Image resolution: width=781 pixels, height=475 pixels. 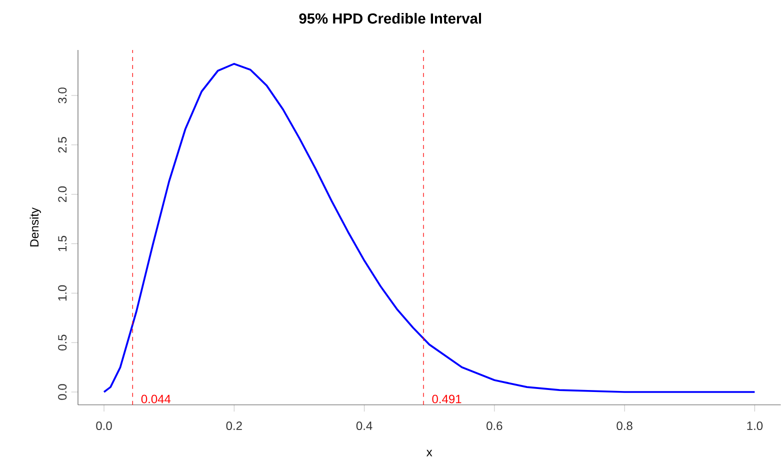 What do you see at coordinates (494, 426) in the screenshot?
I see `x-tick-label: 0.6` at bounding box center [494, 426].